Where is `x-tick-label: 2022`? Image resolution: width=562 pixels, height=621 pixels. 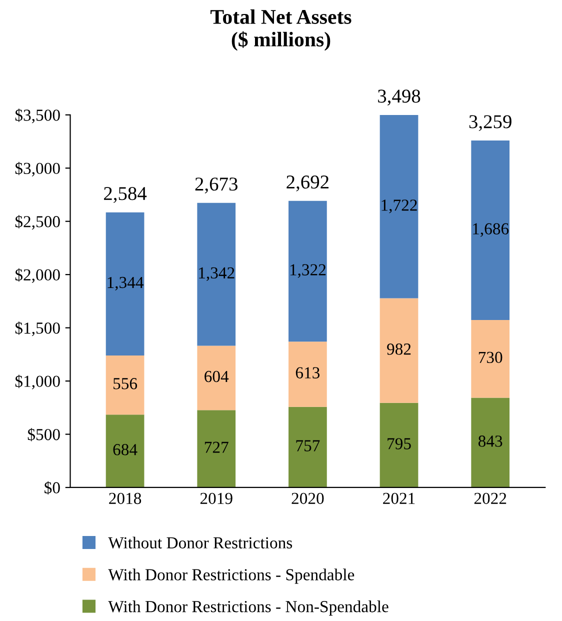 x-tick-label: 2022 is located at coordinates (490, 498).